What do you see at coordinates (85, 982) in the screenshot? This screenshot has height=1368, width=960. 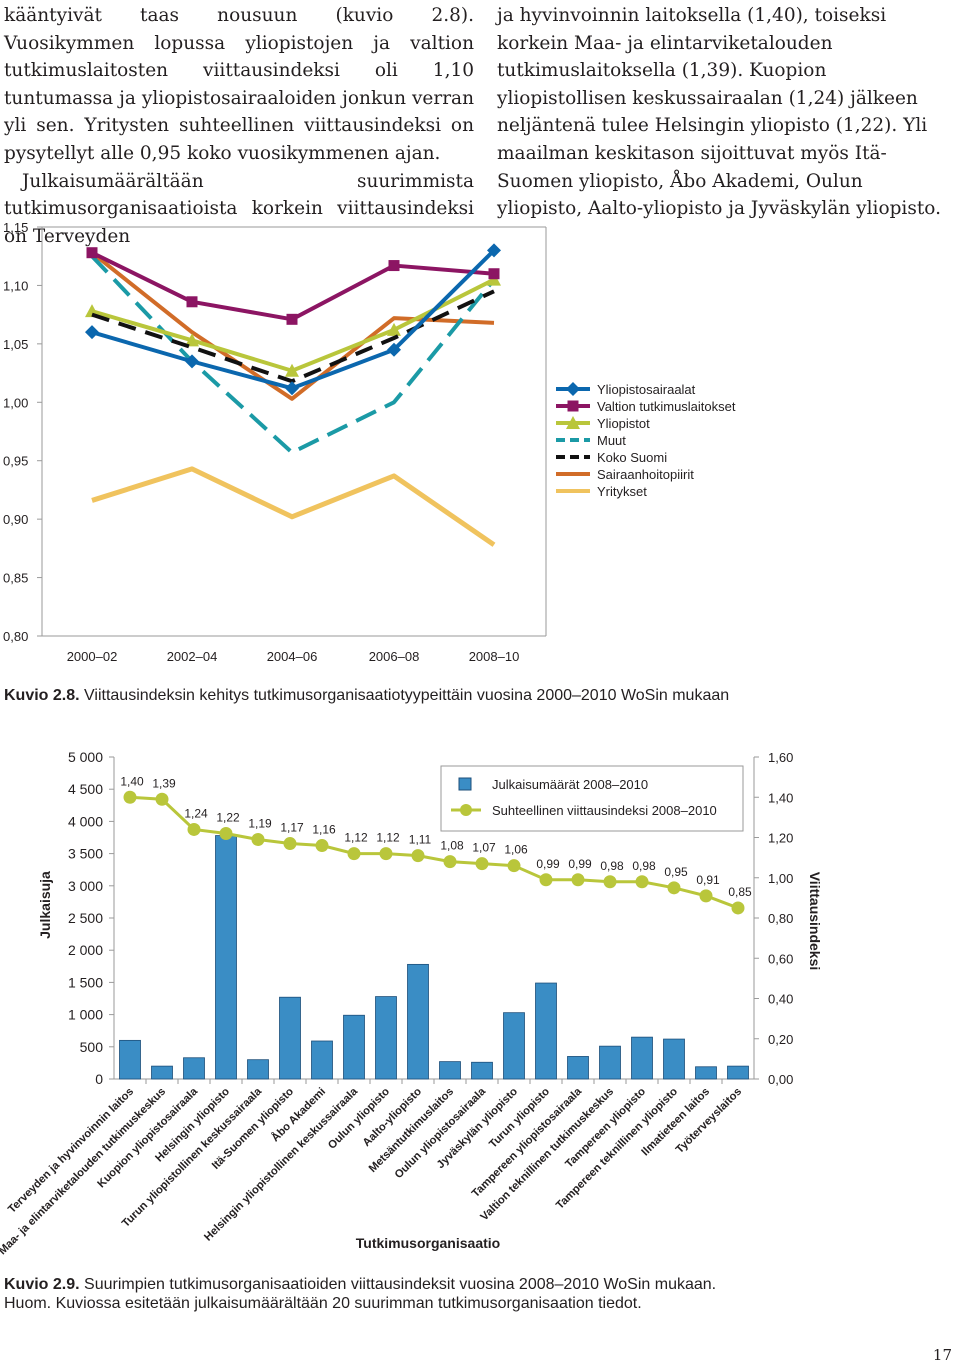 I see `y-tick-label: 1 500` at bounding box center [85, 982].